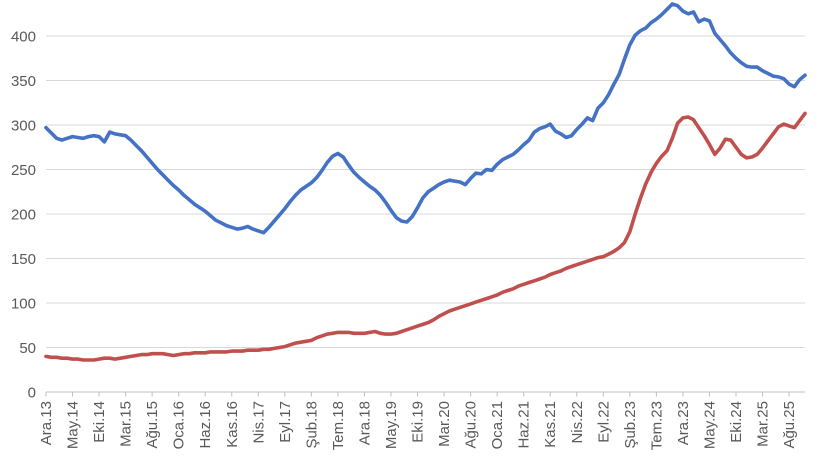 This screenshot has height=466, width=826. What do you see at coordinates (205, 425) in the screenshot?
I see `x-axis-tick-label: Haz.16` at bounding box center [205, 425].